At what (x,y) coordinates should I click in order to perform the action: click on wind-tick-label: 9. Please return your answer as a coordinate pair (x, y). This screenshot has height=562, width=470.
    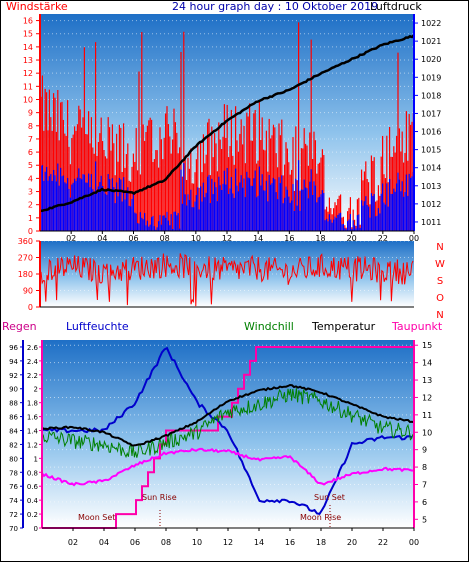
    Looking at the image, I should click on (30, 113).